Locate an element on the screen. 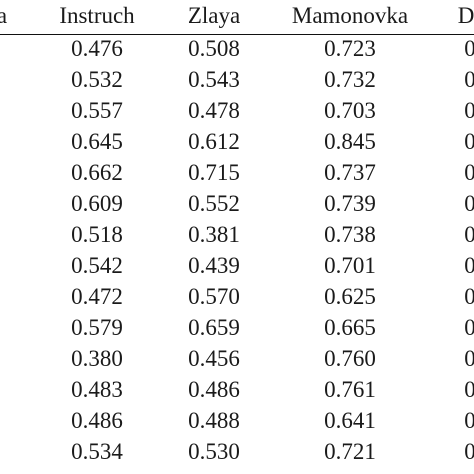 Image resolution: width=474 pixels, height=474 pixels. table-cell: 0.570 is located at coordinates (214, 296).